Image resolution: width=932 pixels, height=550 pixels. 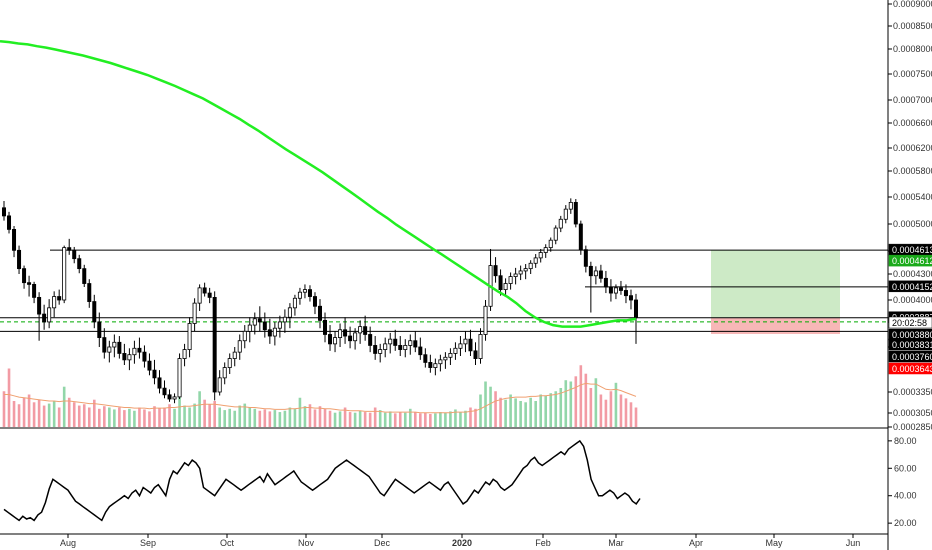 I want to click on price-tick-label: 0.0009000, so click(x=912, y=4).